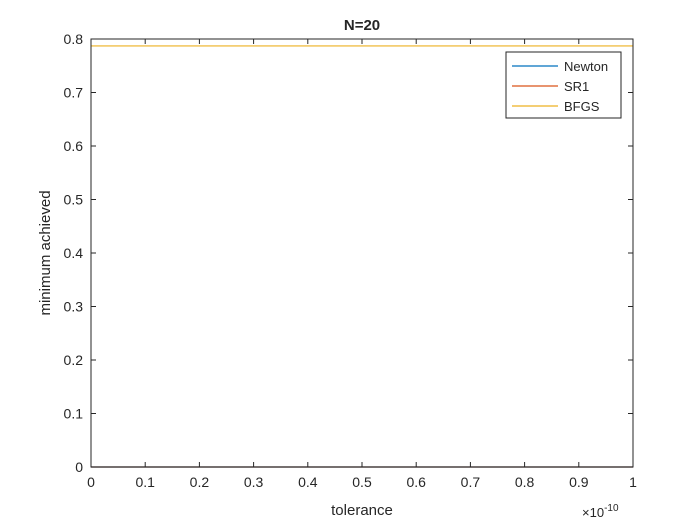 The image size is (700, 525). Describe the element at coordinates (633, 482) in the screenshot. I see `x-tick-label: 1` at that location.